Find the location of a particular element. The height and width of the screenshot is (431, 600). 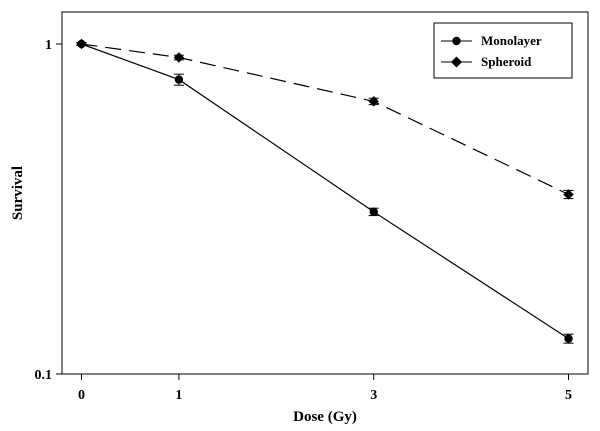

x-axis: 0 1 3 5 is located at coordinates (325, 388).